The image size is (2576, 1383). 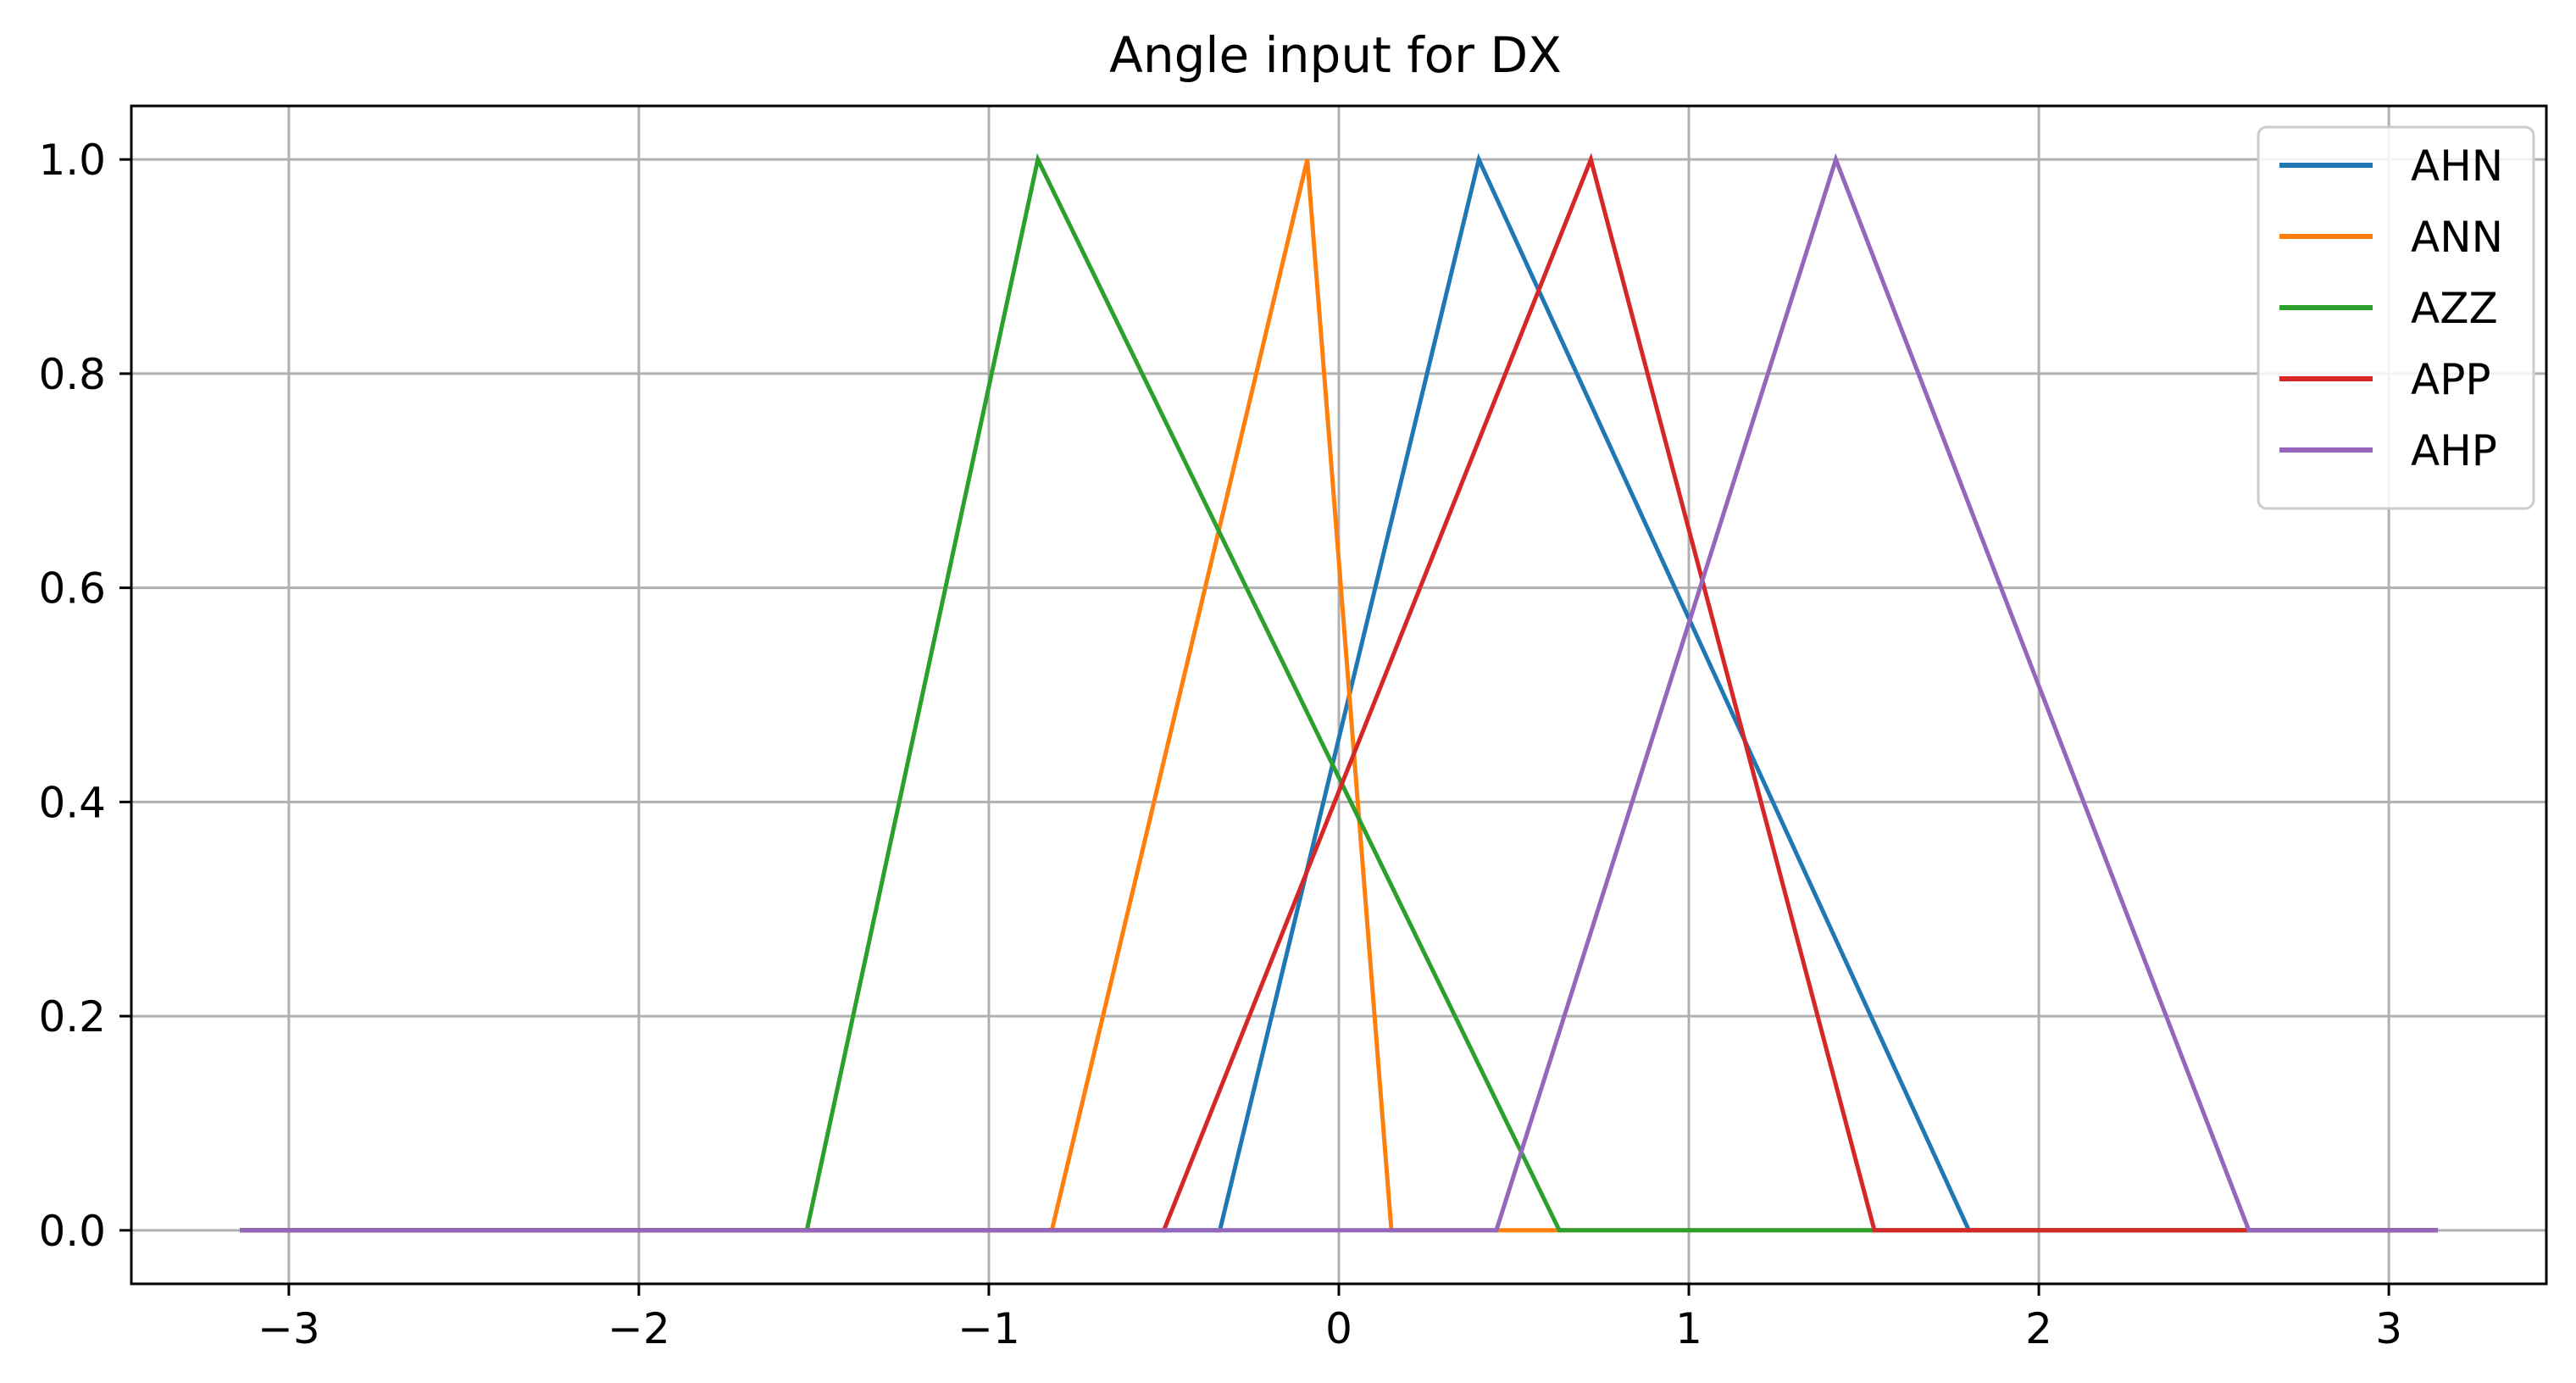 What do you see at coordinates (2457, 237) in the screenshot?
I see `legend-label: ANN` at bounding box center [2457, 237].